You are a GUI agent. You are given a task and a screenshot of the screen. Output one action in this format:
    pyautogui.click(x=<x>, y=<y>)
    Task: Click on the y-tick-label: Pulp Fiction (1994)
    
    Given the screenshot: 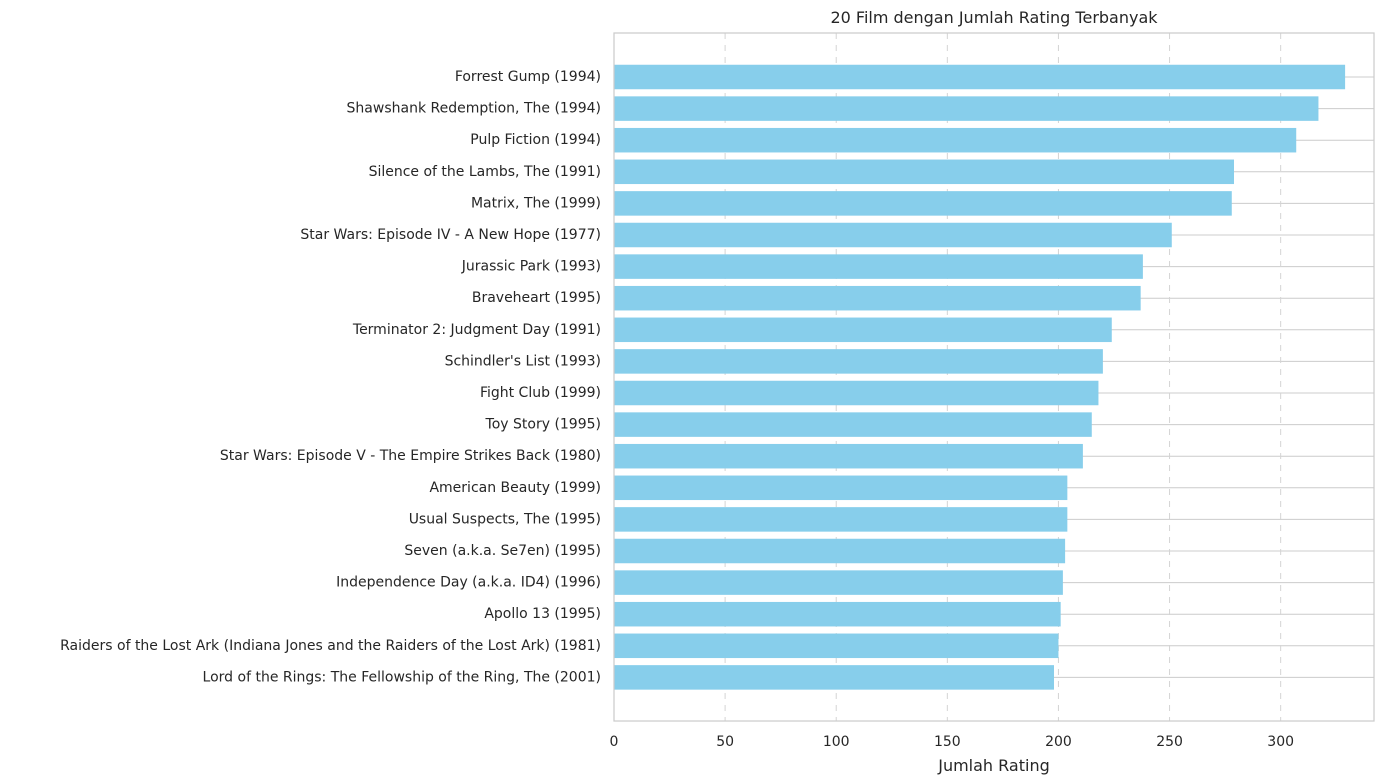 What is the action you would take?
    pyautogui.click(x=535, y=140)
    